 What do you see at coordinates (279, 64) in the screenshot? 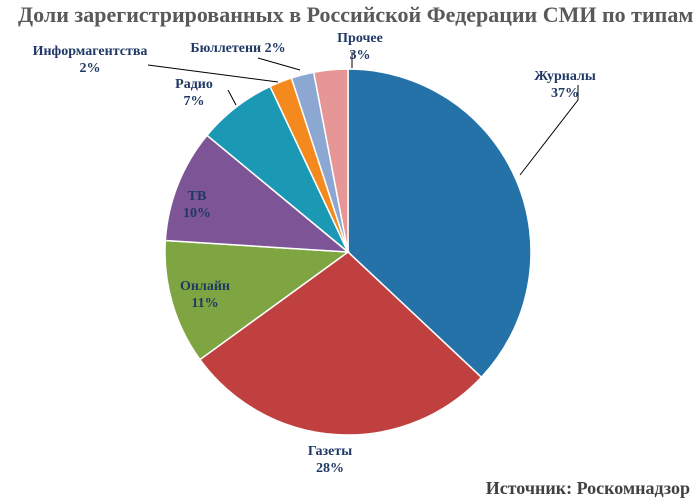
I see `leader-line-byulleteni` at bounding box center [279, 64].